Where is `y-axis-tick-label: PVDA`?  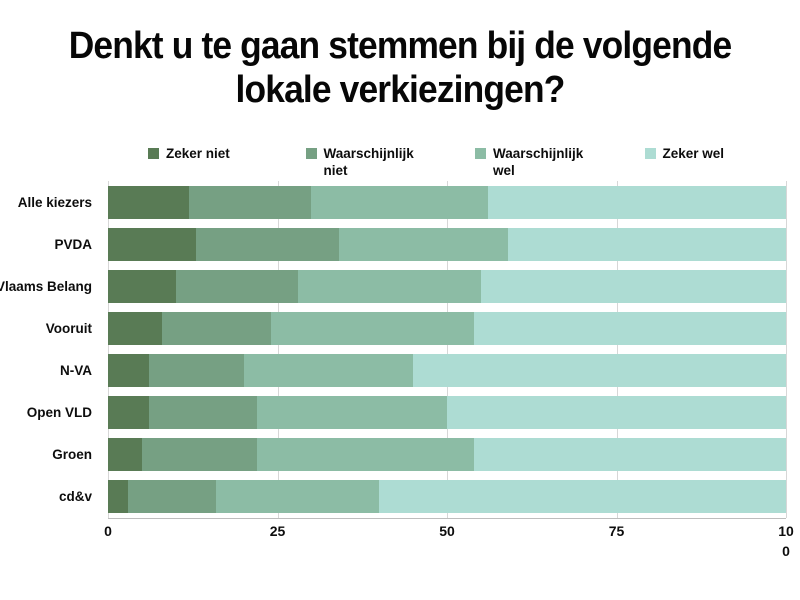
y-axis-tick-label: PVDA is located at coordinates (73, 244).